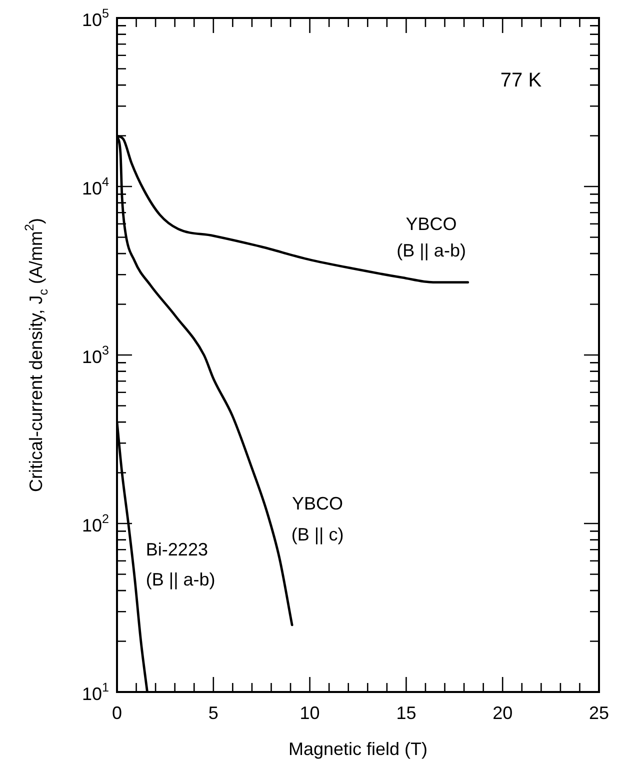  I want to click on x-tick-label: 20, so click(502, 712).